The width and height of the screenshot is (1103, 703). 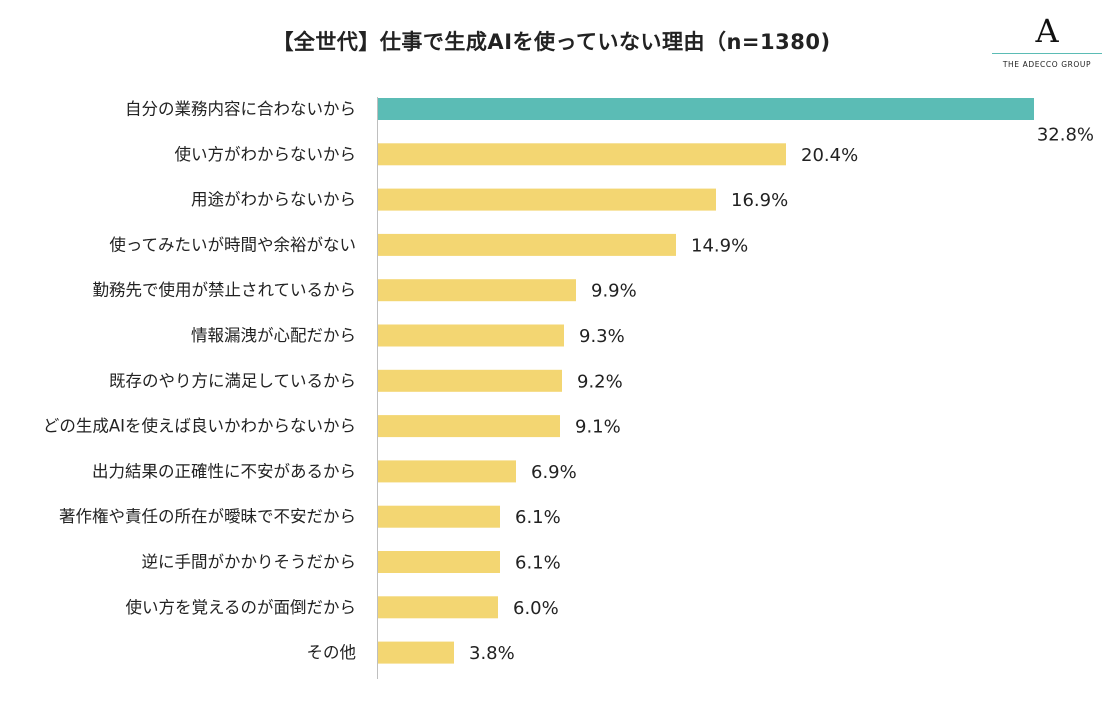 What do you see at coordinates (759, 200) in the screenshot?
I see `data-label: 16.9%` at bounding box center [759, 200].